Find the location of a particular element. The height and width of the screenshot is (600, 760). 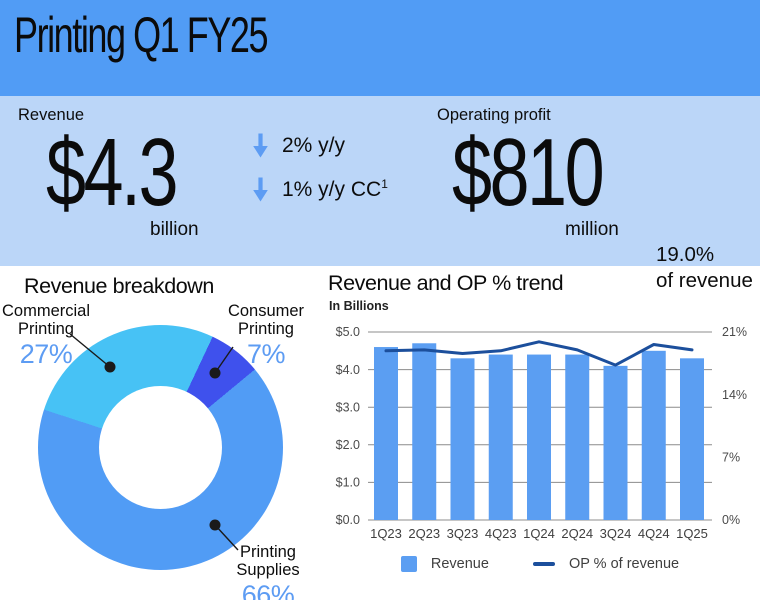

trend-legend: Revenue OP % of revenue is located at coordinates (540, 564).